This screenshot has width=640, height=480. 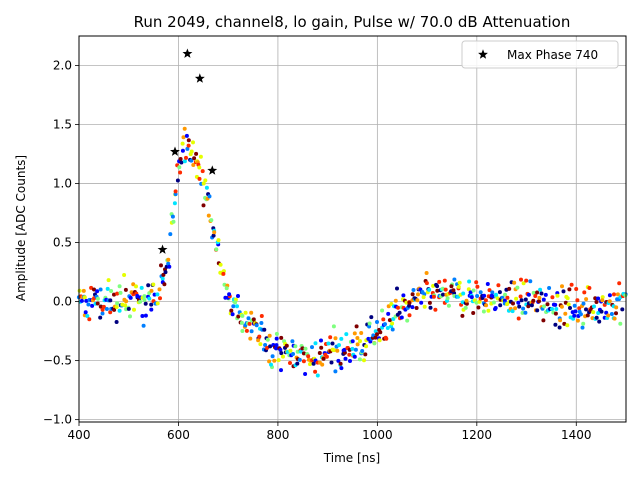 I want to click on y-axis-ticks: −1.0 −0.5 0.0 0.5 1.0 1.5 2.0, so click(x=61, y=243).